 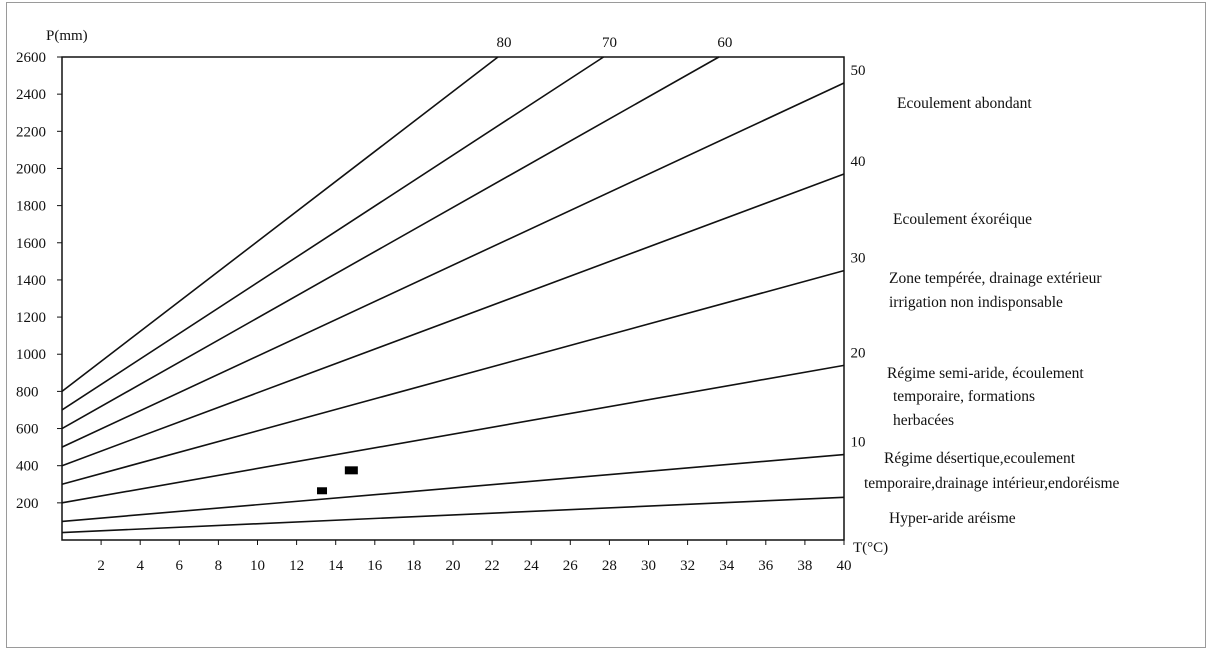 What do you see at coordinates (296, 566) in the screenshot?
I see `x-tick-label: 12` at bounding box center [296, 566].